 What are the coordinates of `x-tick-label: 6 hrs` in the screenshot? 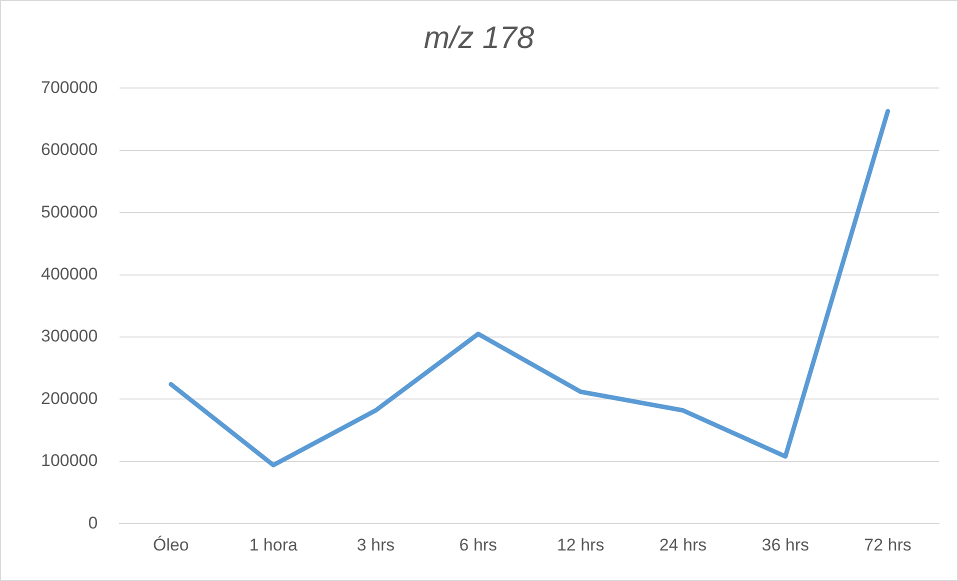 It's located at (478, 544).